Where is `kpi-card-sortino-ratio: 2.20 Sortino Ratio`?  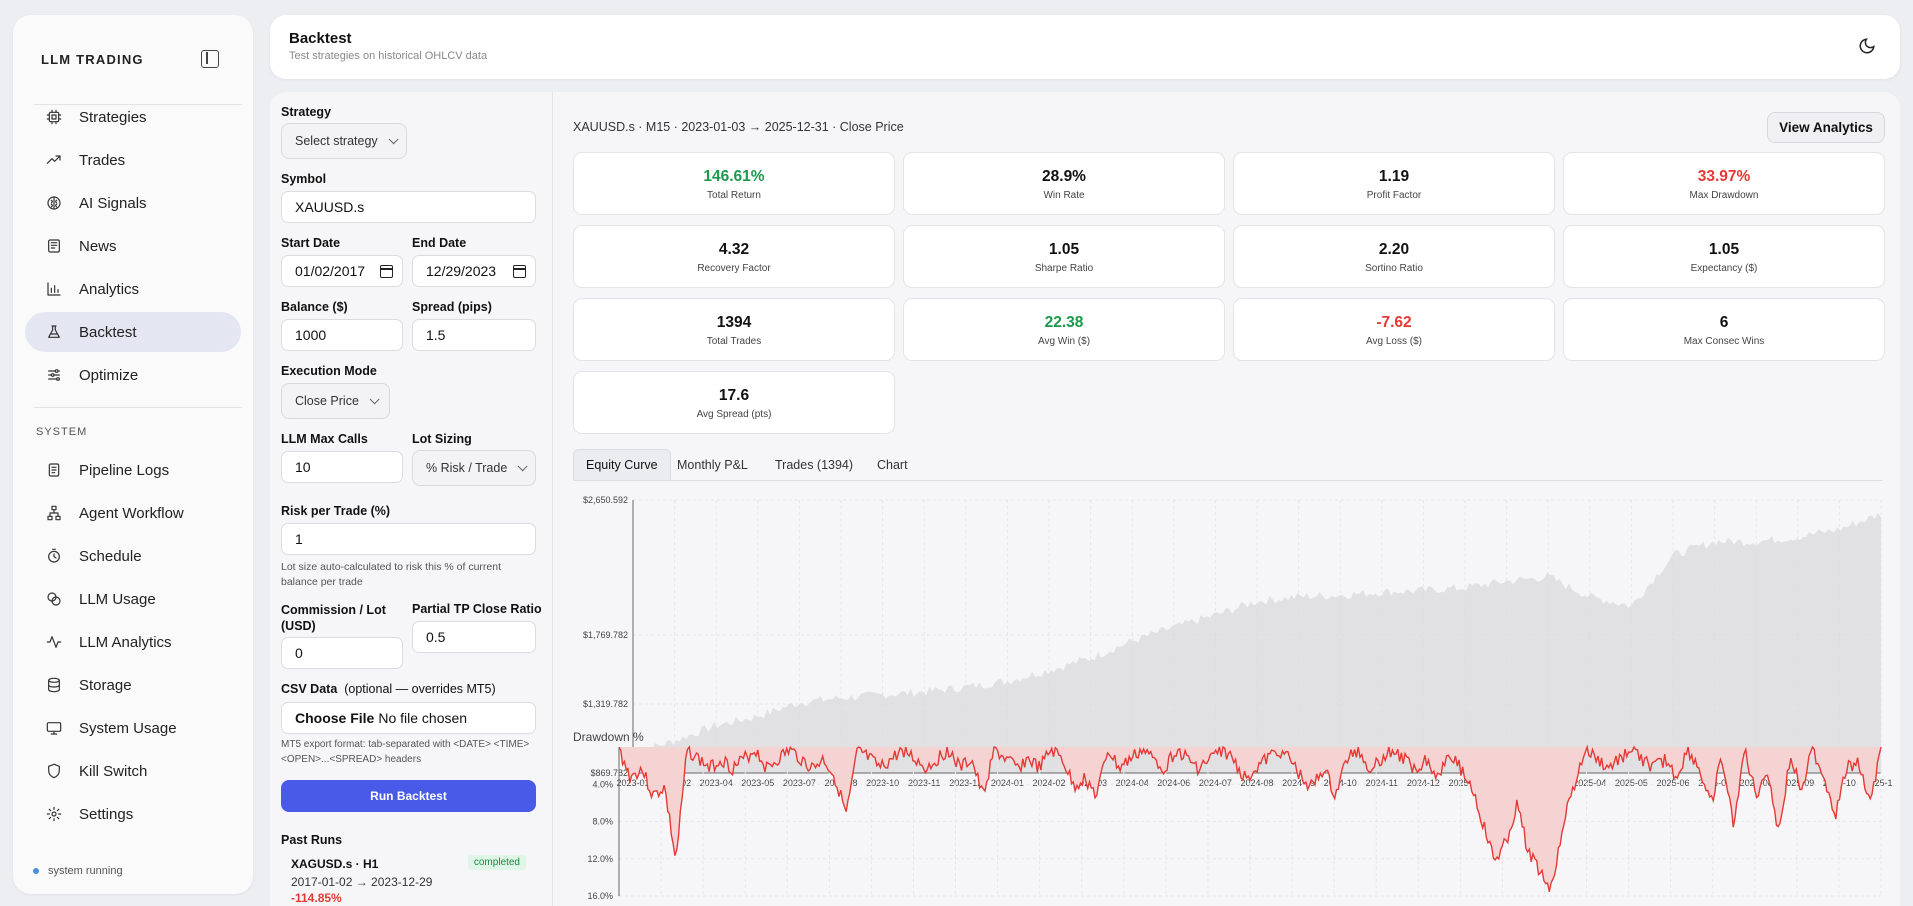
kpi-card-sortino-ratio: 2.20 Sortino Ratio is located at coordinates (1394, 256).